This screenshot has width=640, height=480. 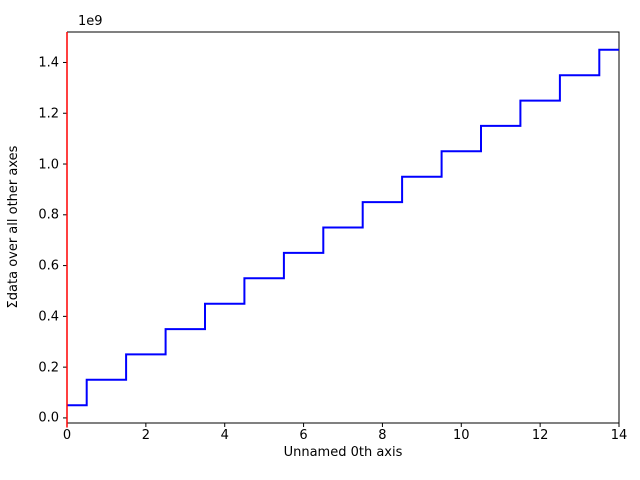 I want to click on y-tick-label: 1.0, so click(x=48, y=165).